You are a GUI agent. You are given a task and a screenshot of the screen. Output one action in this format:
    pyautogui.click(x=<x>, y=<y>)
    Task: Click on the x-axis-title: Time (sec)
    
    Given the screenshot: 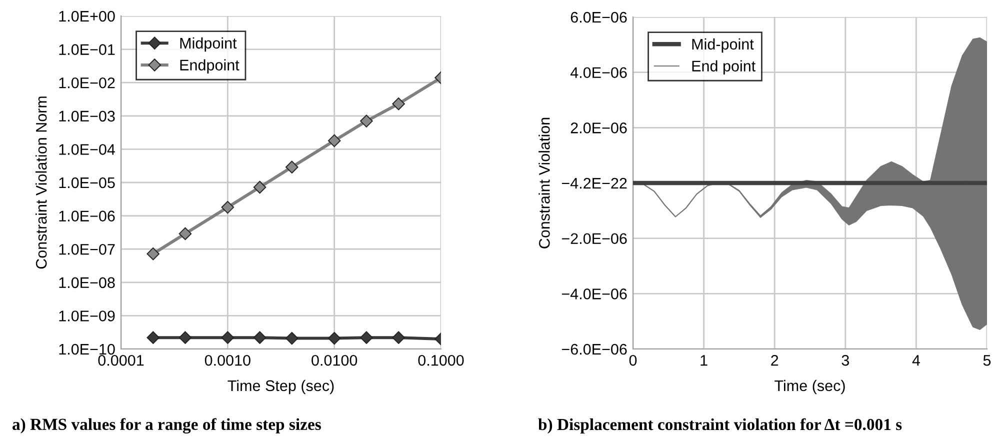 What is the action you would take?
    pyautogui.click(x=809, y=387)
    